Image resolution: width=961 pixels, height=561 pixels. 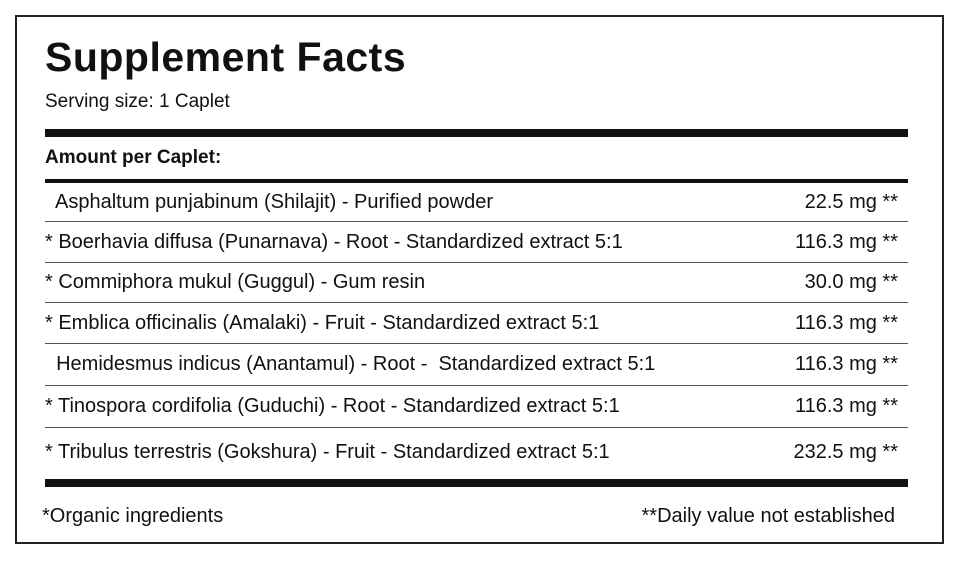 I want to click on divider-thick-bottom, so click(x=476, y=483).